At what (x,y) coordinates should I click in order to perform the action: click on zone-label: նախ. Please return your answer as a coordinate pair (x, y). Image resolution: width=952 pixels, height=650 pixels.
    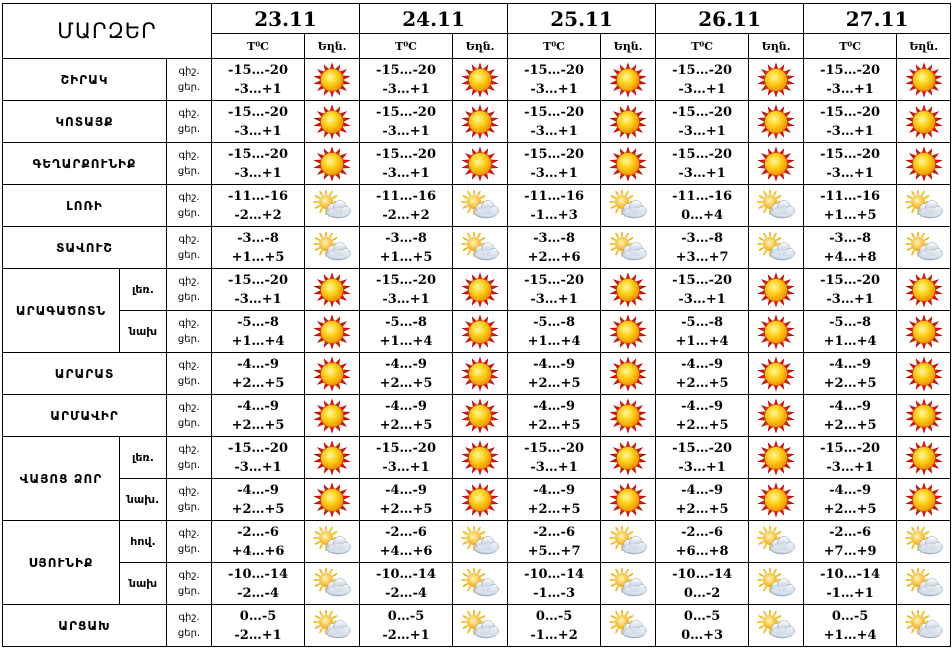
    Looking at the image, I should click on (143, 331).